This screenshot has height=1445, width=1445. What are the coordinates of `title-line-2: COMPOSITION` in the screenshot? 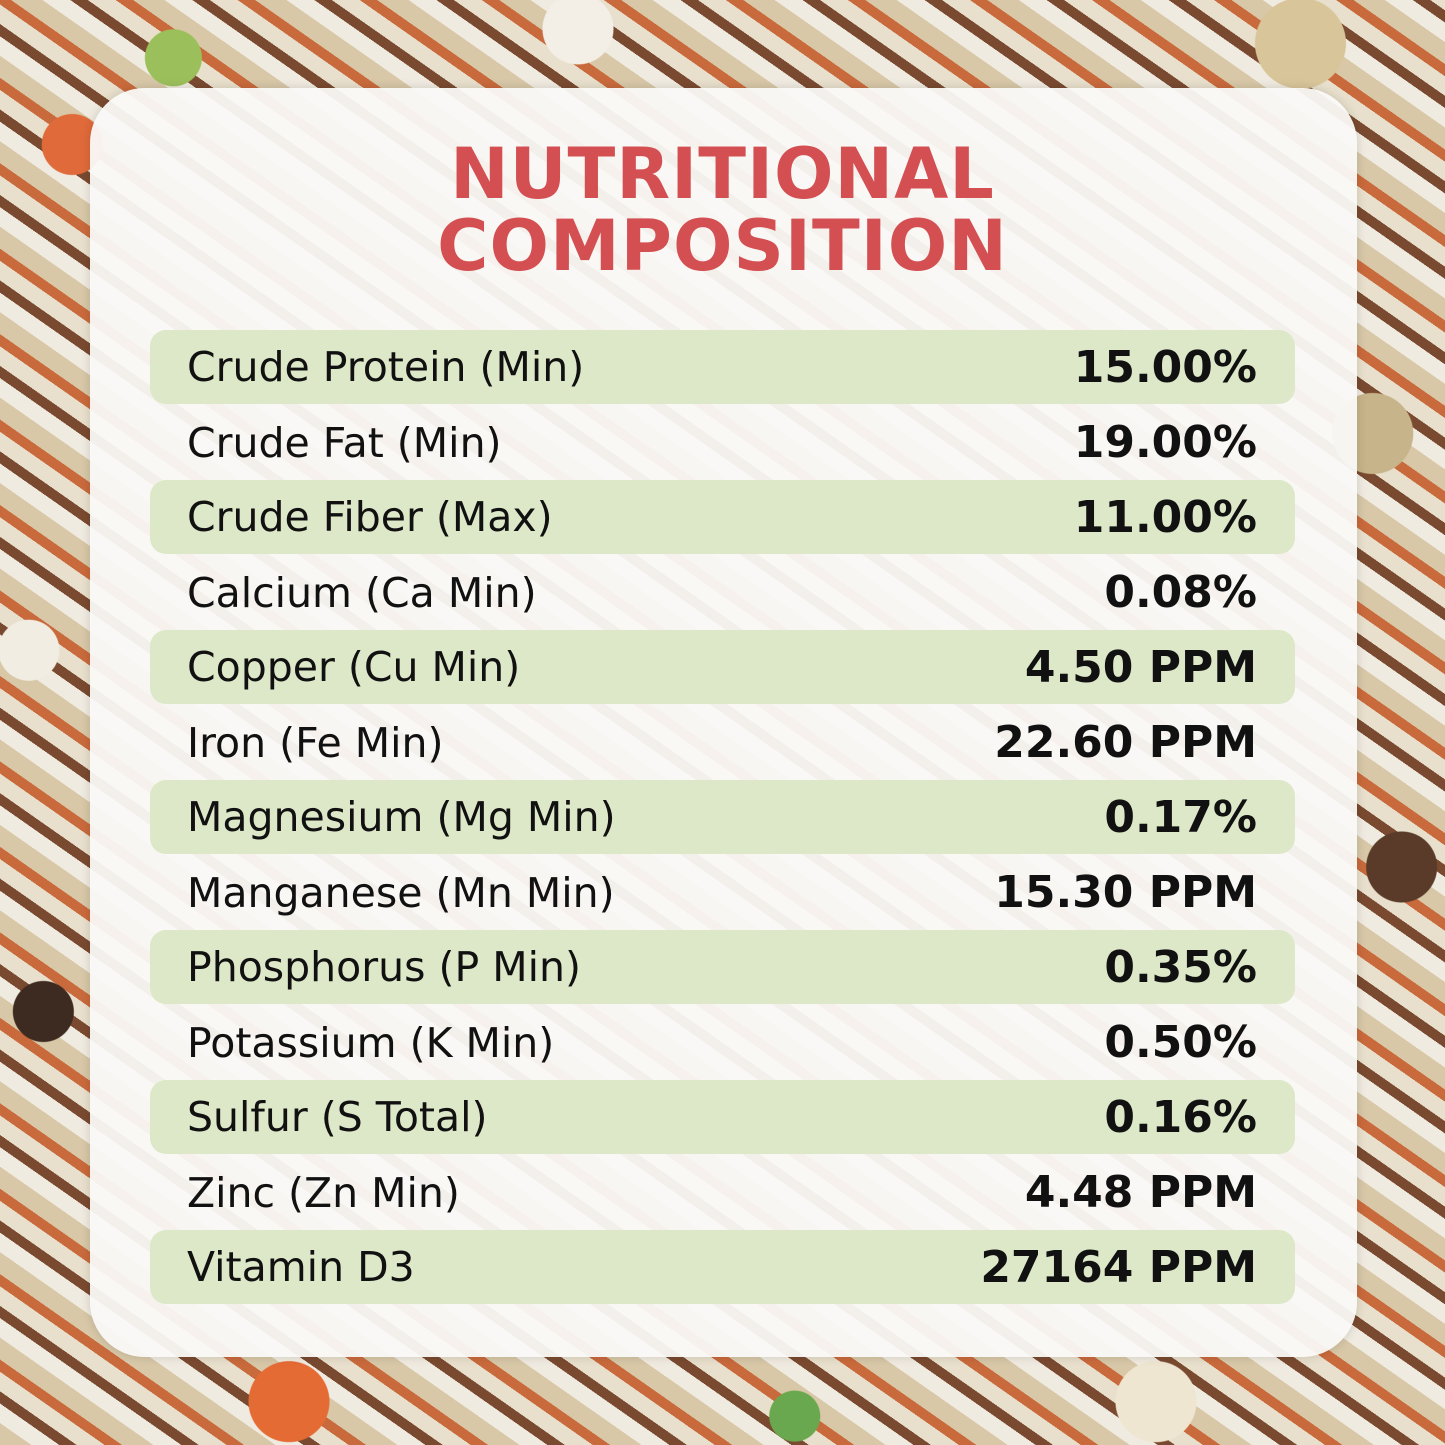 It's located at (722, 246).